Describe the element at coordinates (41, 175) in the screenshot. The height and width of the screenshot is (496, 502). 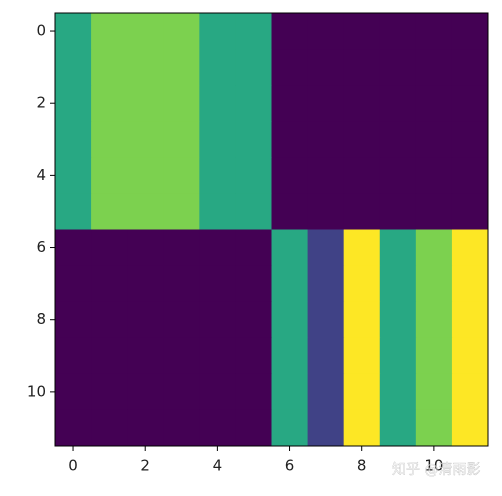
I see `y-tick-label: 4` at that location.